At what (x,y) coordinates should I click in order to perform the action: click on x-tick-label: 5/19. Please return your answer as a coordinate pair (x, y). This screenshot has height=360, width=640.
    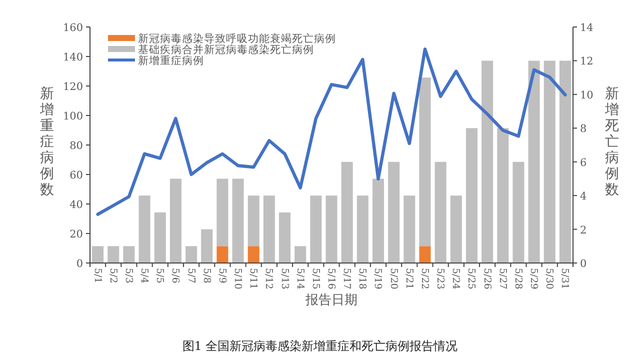
    Looking at the image, I should click on (378, 279).